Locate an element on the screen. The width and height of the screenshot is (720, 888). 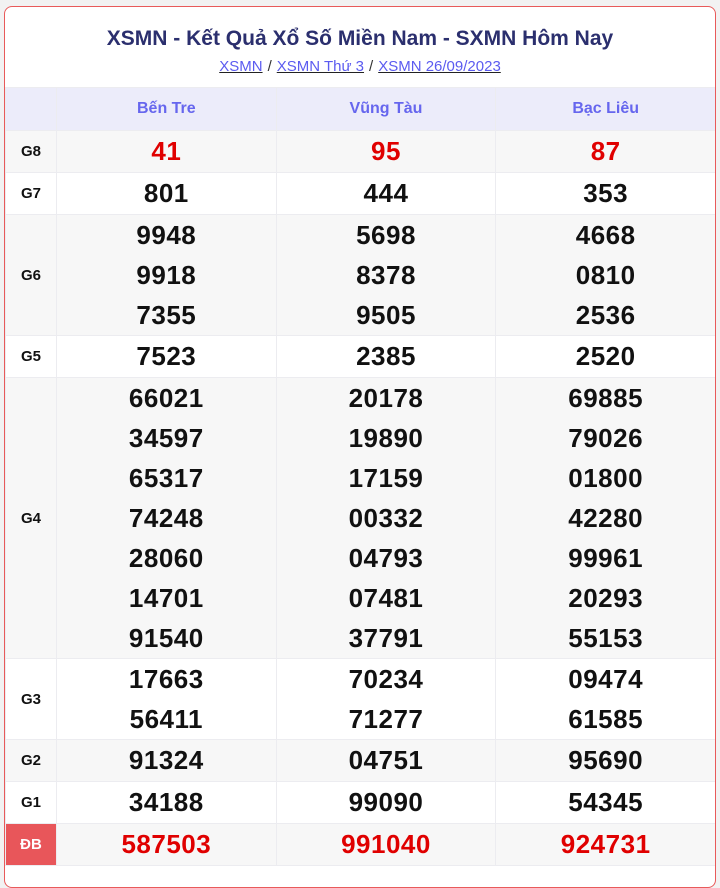
prize-cell: 95 is located at coordinates (386, 151).